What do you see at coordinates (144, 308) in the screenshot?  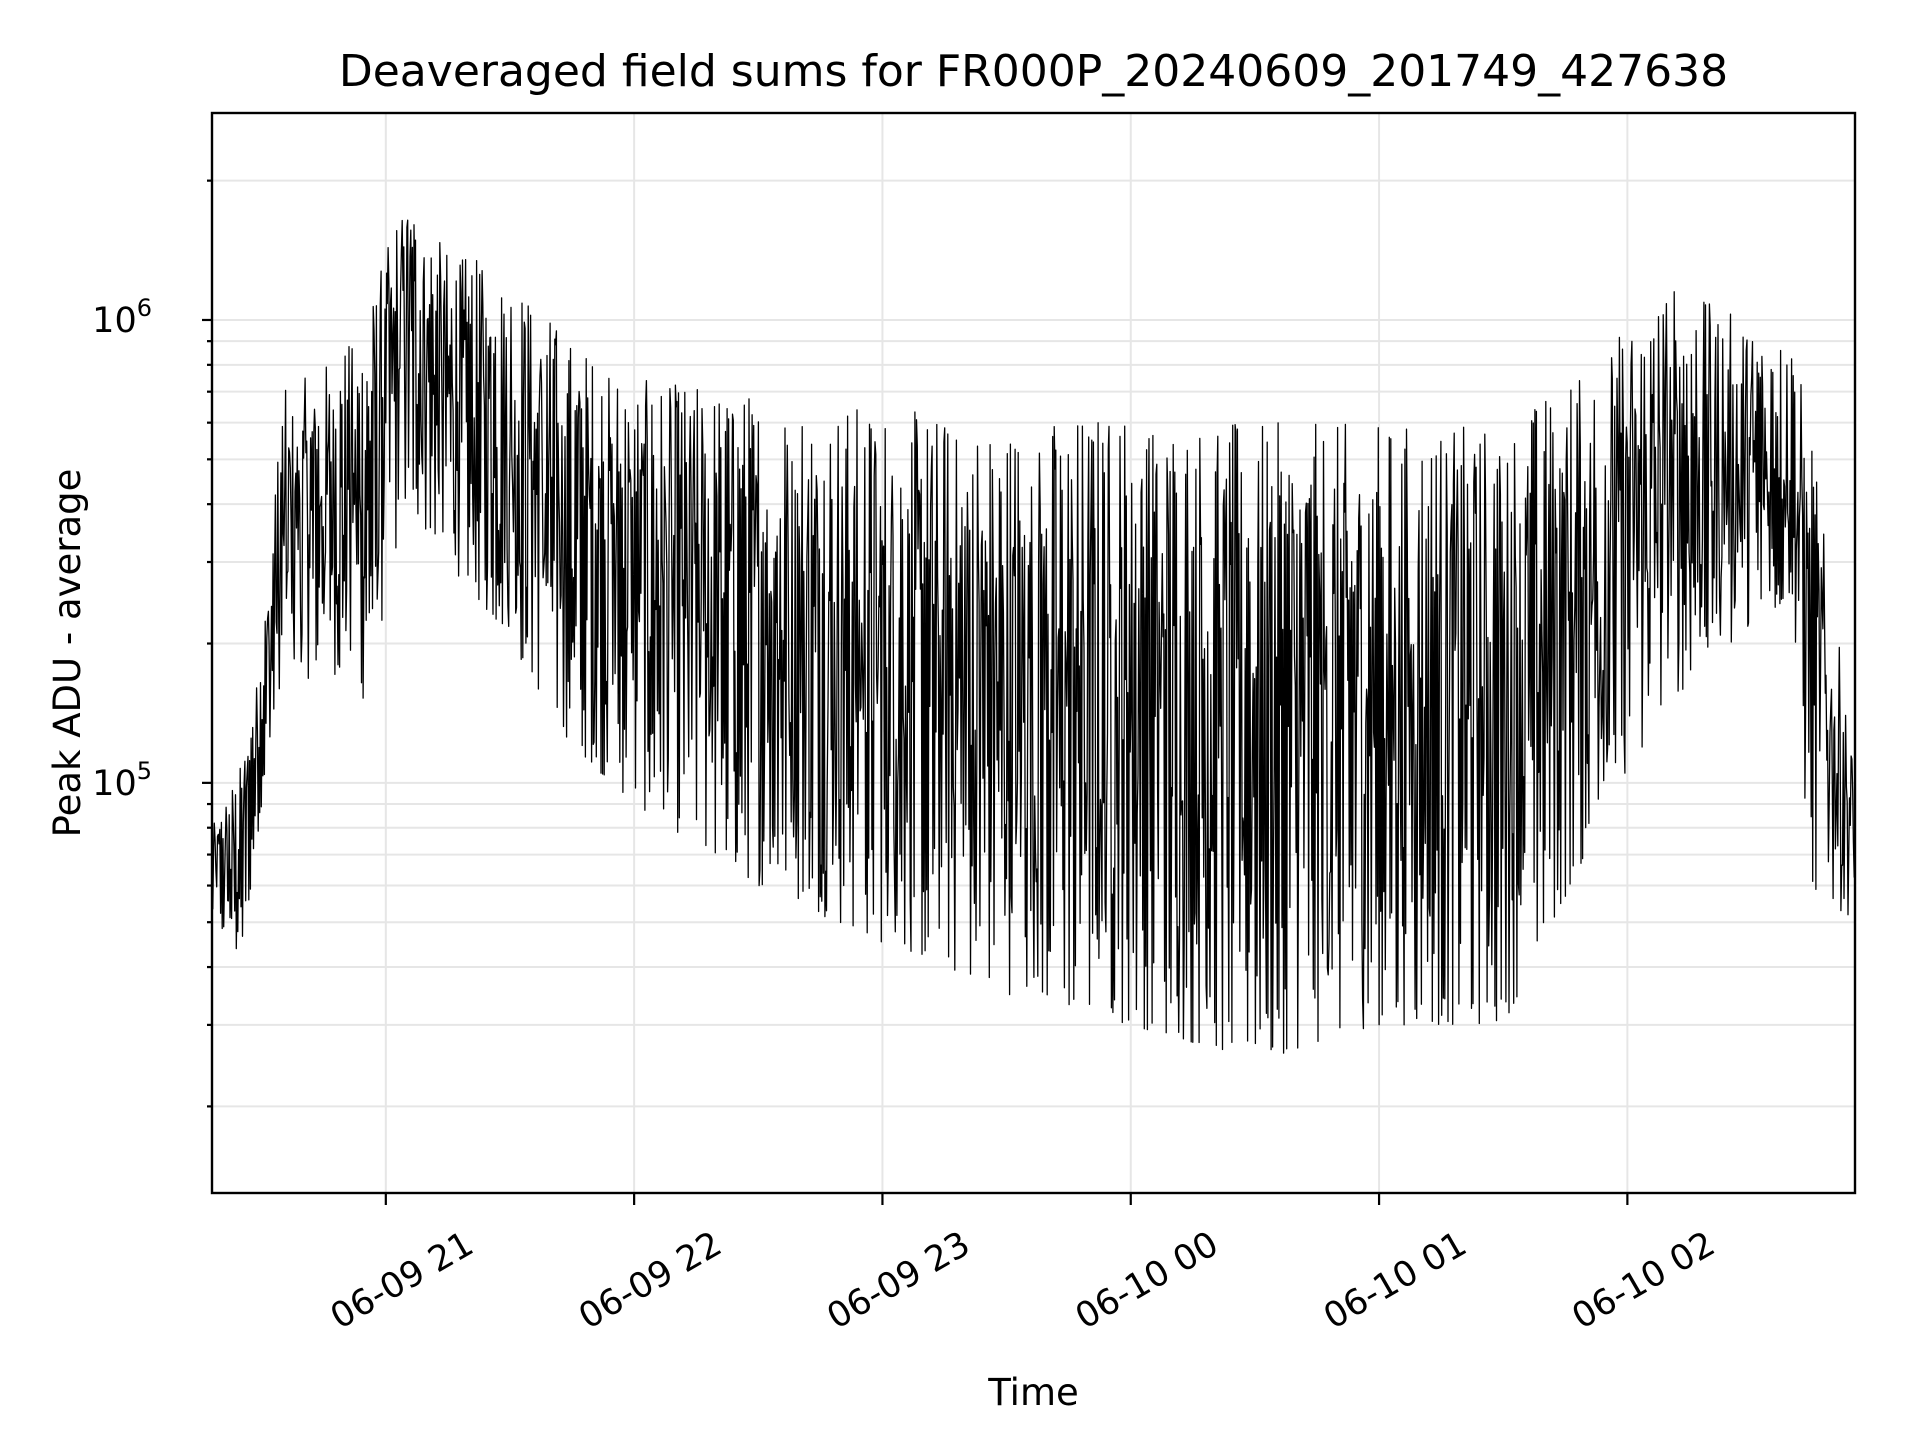 I see `y-tick-exponent: 6` at bounding box center [144, 308].